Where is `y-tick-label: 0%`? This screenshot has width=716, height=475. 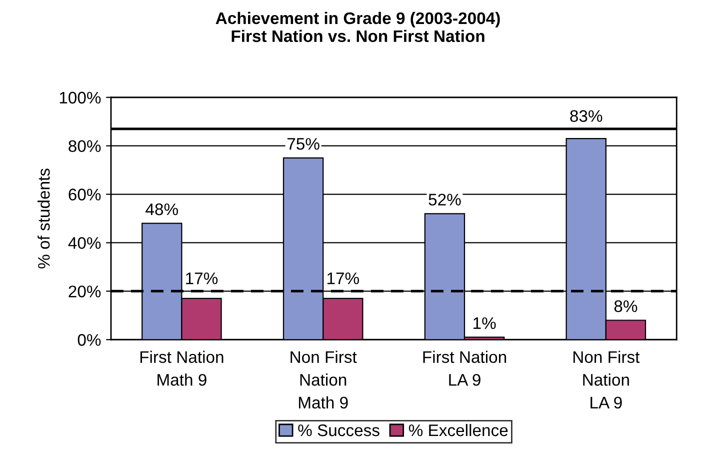
y-tick-label: 0% is located at coordinates (89, 340).